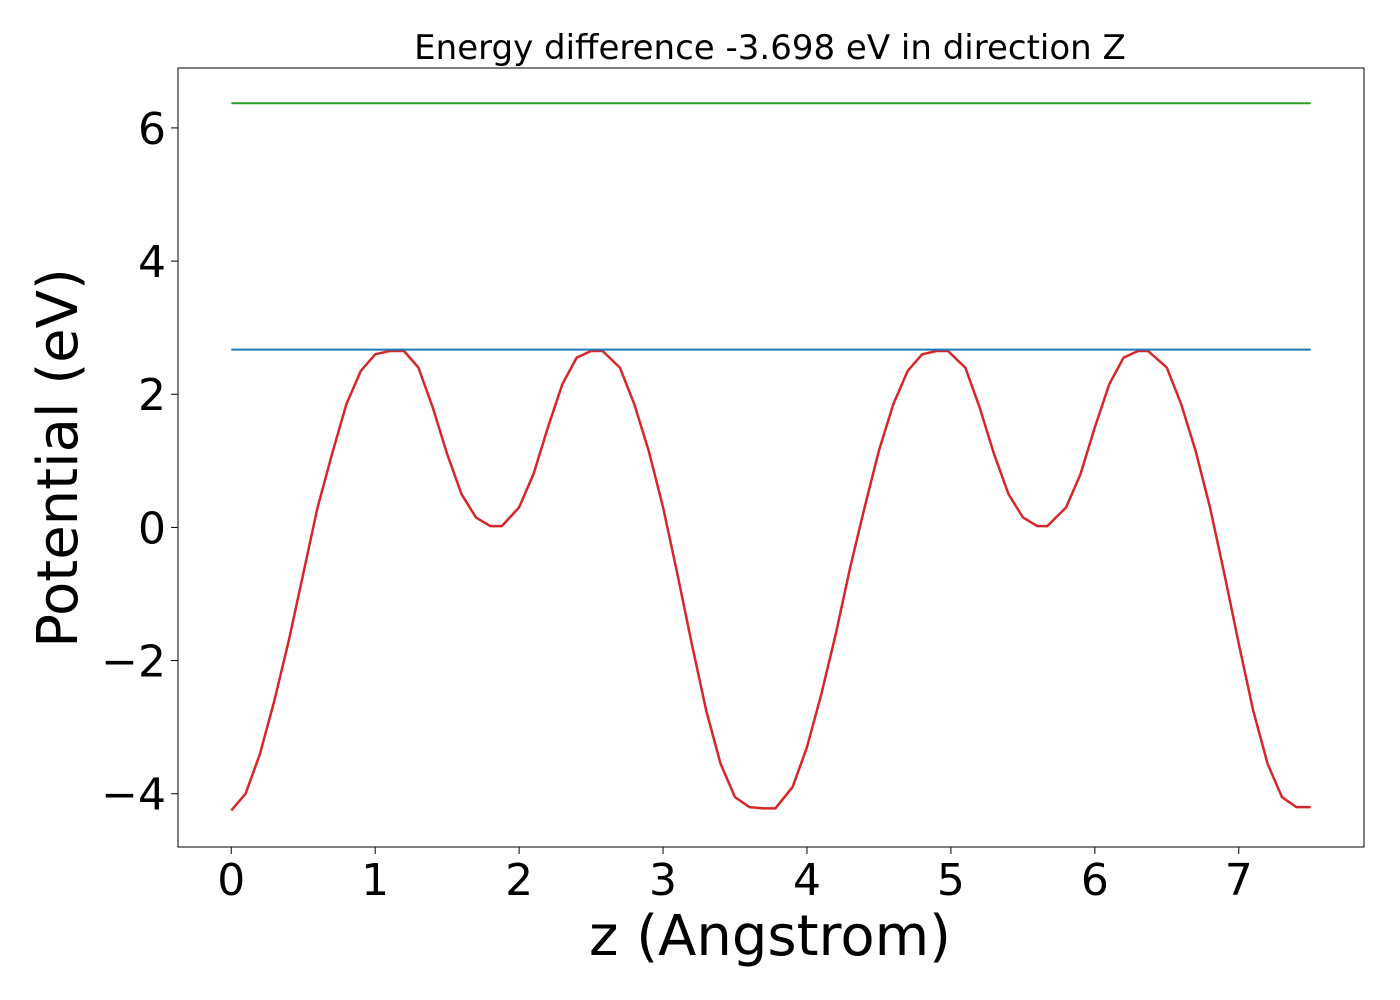  Describe the element at coordinates (133, 662) in the screenshot. I see `y-tick-label: −2` at that location.